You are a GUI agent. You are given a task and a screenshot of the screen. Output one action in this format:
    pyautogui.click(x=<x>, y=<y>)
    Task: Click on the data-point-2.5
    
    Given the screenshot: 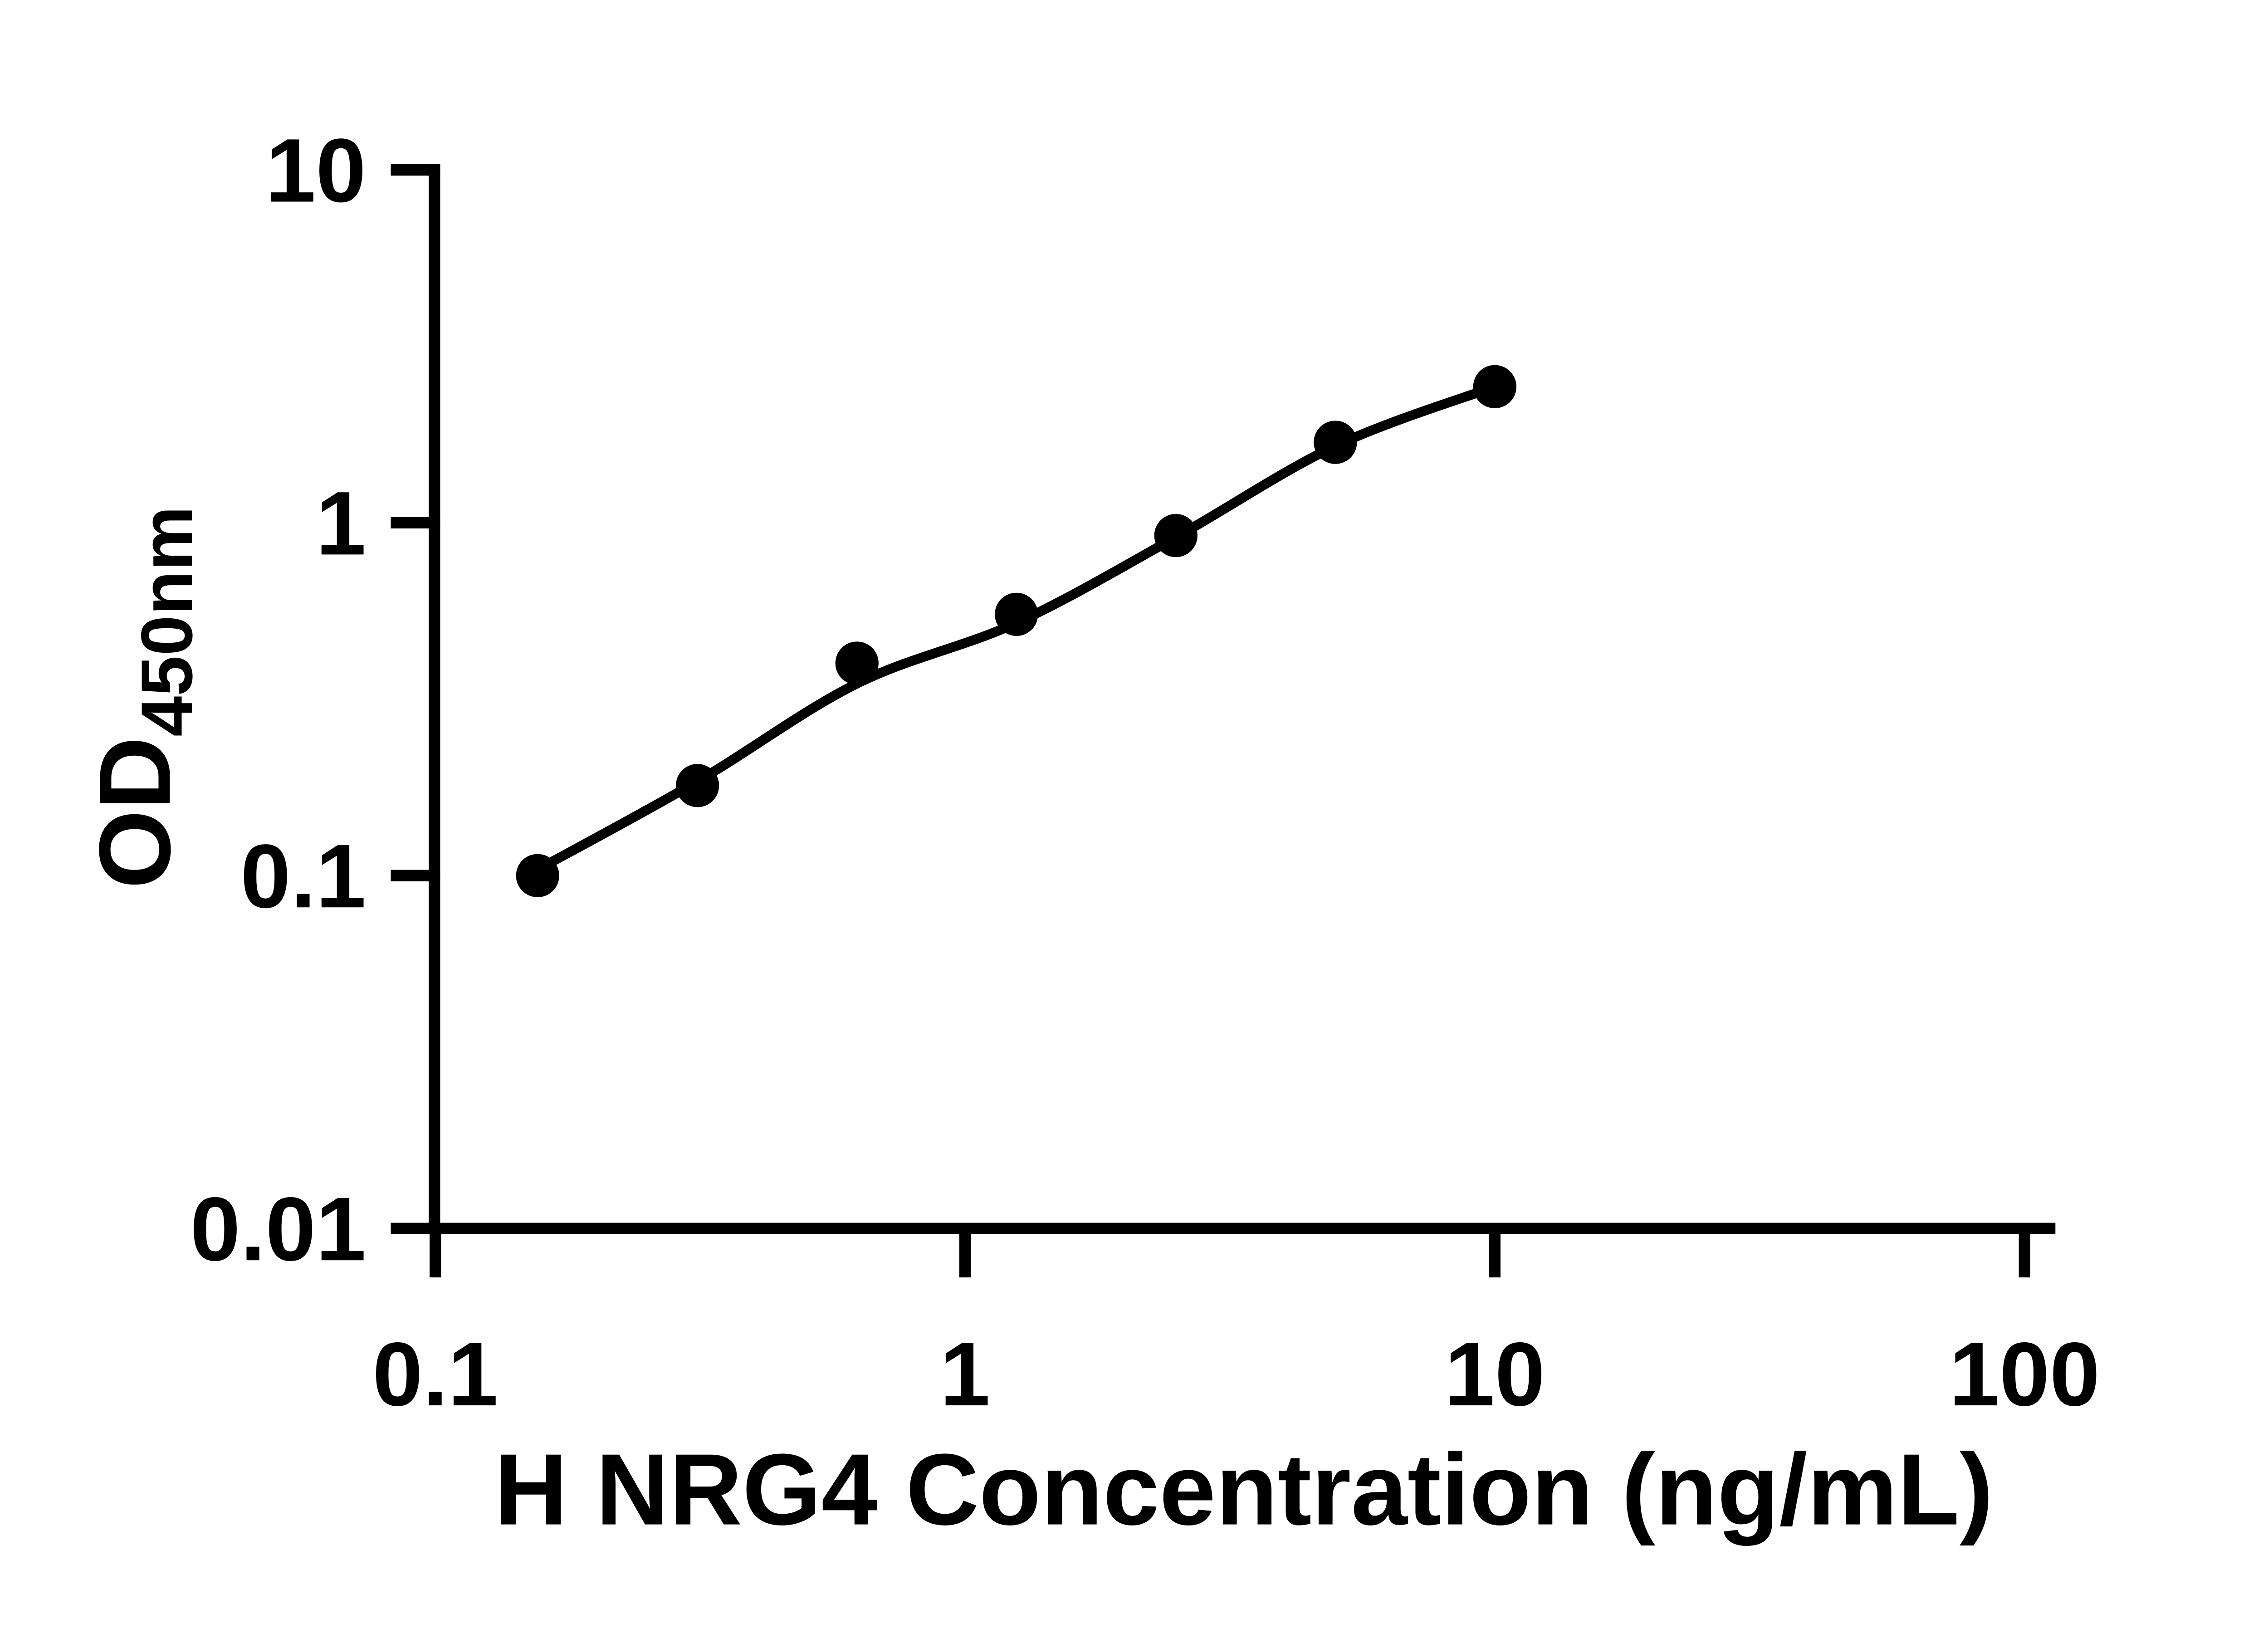 What is the action you would take?
    pyautogui.click(x=1176, y=535)
    